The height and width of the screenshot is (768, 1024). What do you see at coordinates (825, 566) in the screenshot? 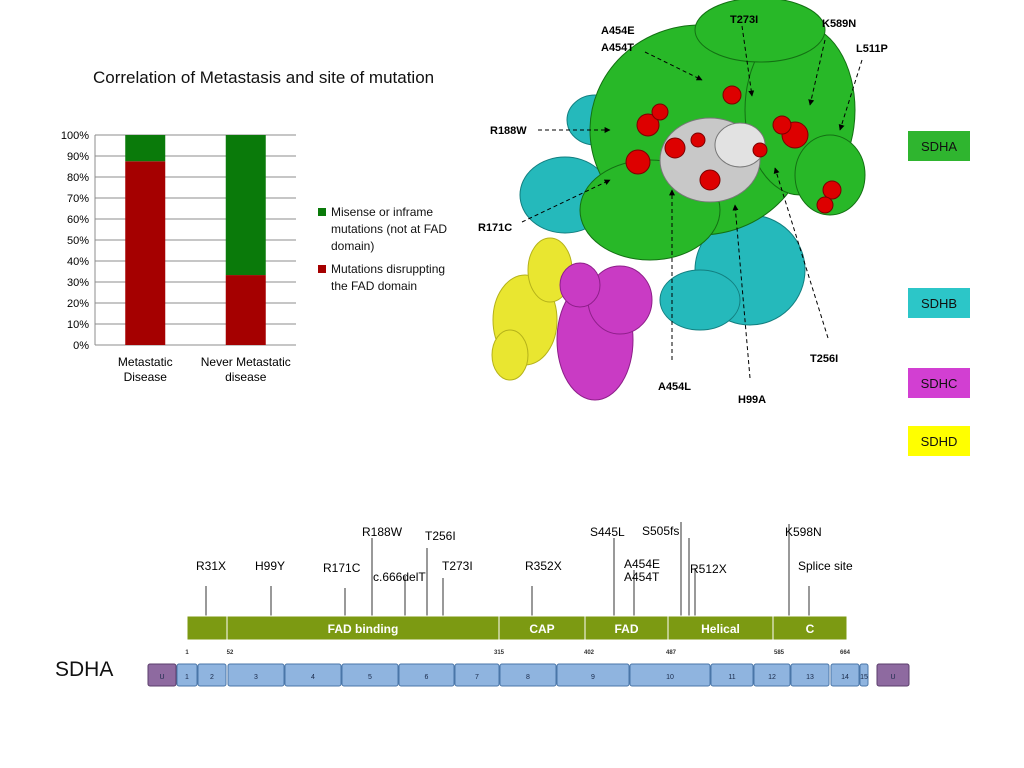
I see `mutation-label: Splice site` at bounding box center [825, 566].